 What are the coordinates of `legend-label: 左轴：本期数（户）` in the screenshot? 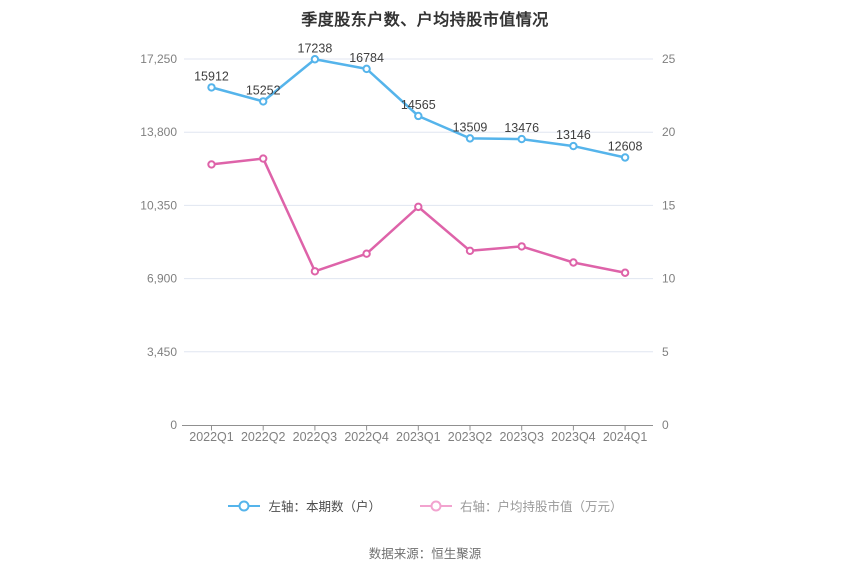 It's located at (324, 507).